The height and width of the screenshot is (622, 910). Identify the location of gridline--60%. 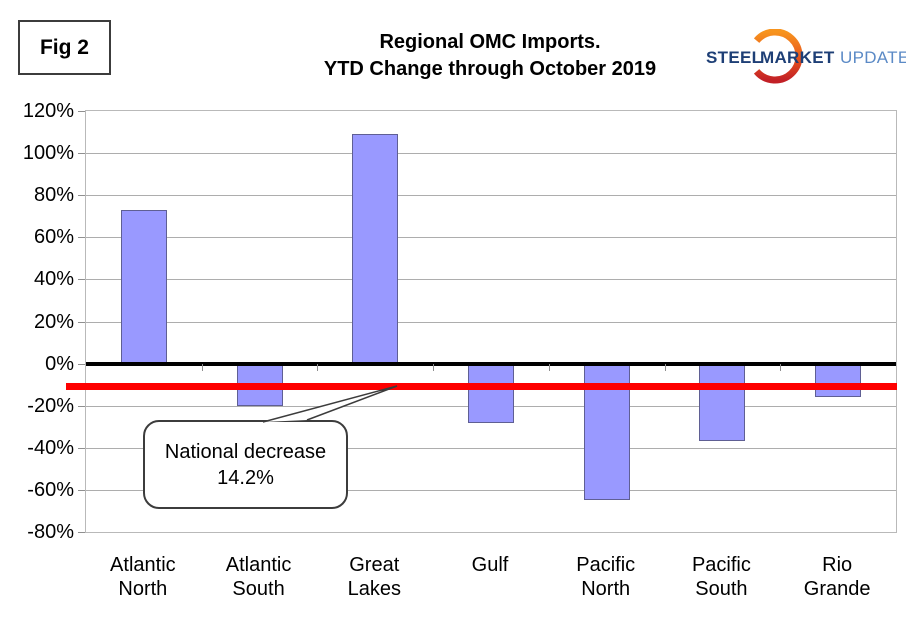
(491, 490).